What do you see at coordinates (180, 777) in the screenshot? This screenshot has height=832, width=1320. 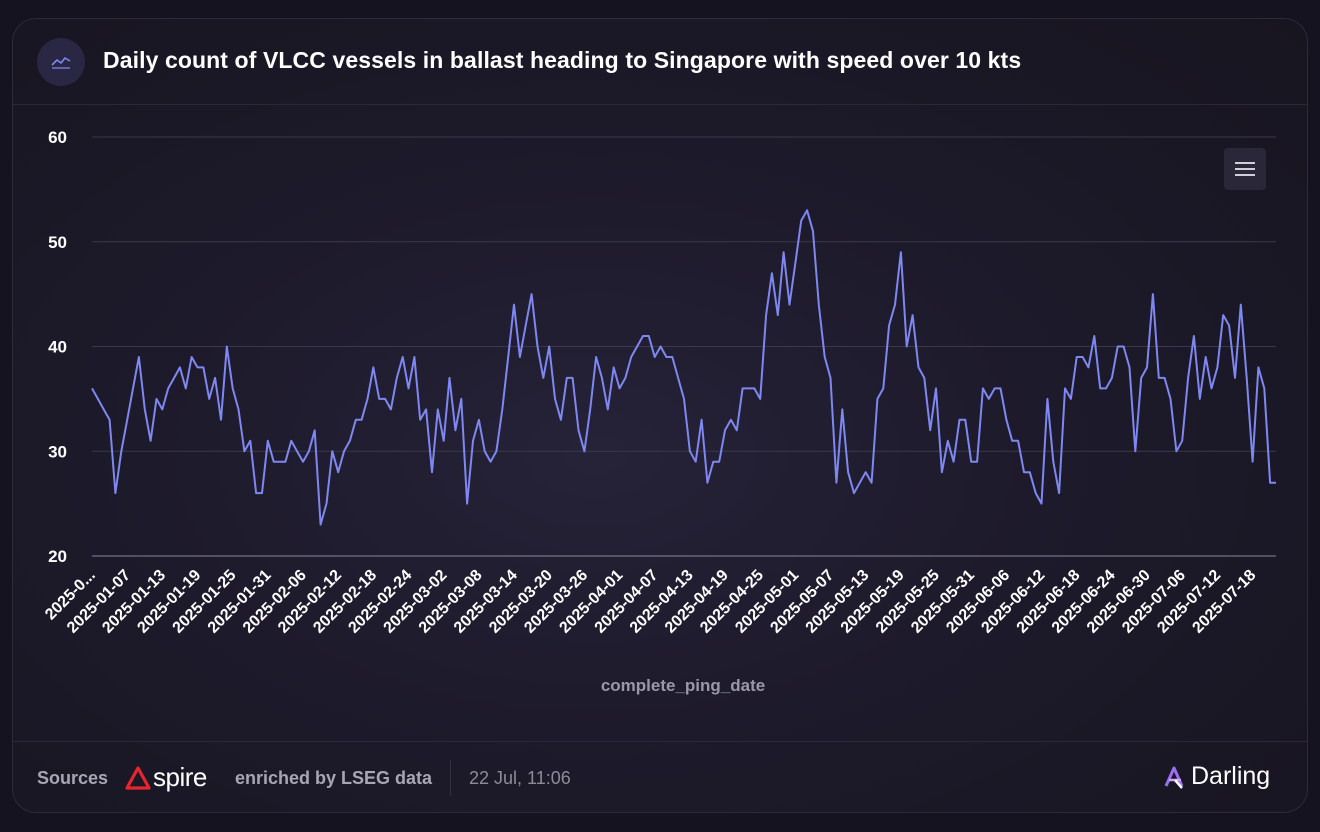 I see `spire-logo-text: spire` at bounding box center [180, 777].